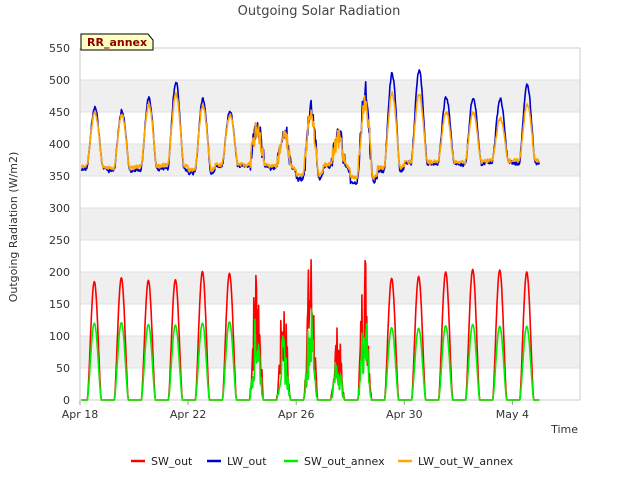 The height and width of the screenshot is (480, 640). Describe the element at coordinates (59, 48) in the screenshot. I see `y-tick-label: 550` at that location.